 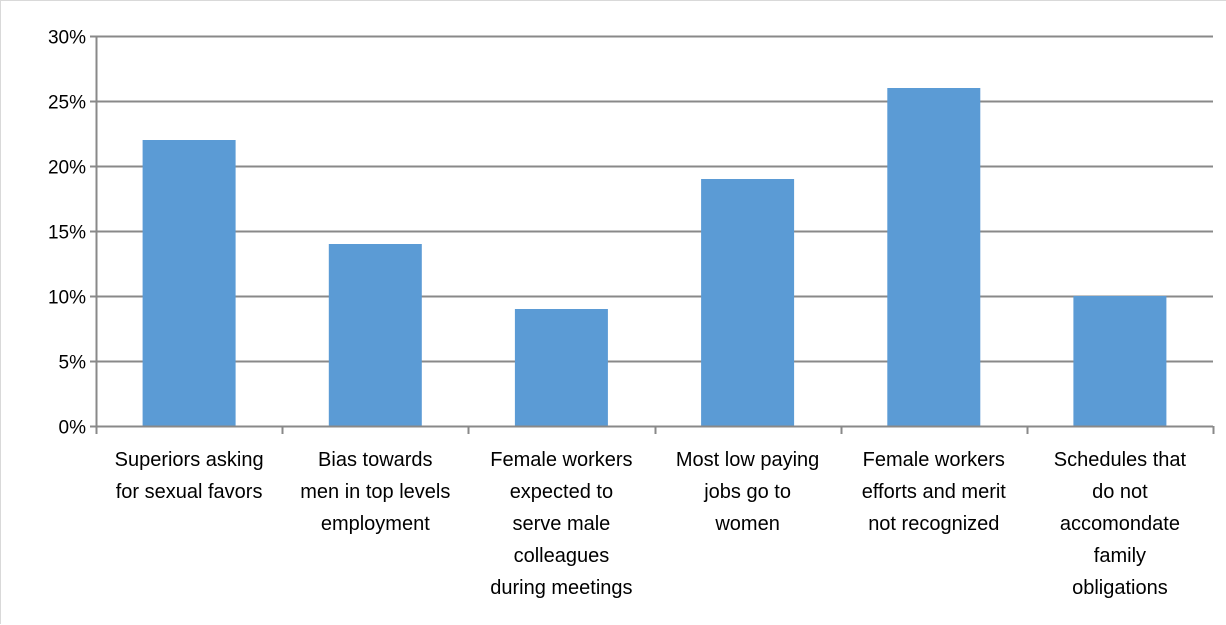 What do you see at coordinates (561, 588) in the screenshot?
I see `x-category-label-line: during meetings` at bounding box center [561, 588].